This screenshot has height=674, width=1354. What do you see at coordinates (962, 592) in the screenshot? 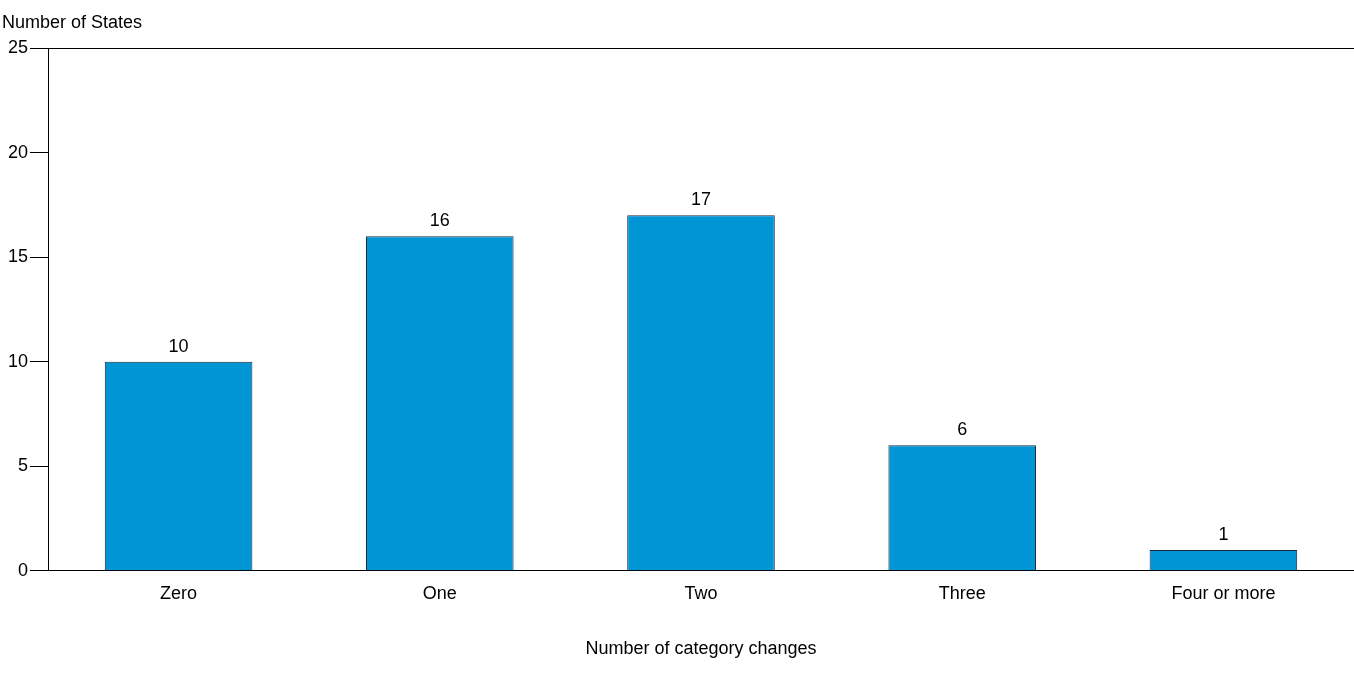
I see `x-tick-label: Three` at bounding box center [962, 592].